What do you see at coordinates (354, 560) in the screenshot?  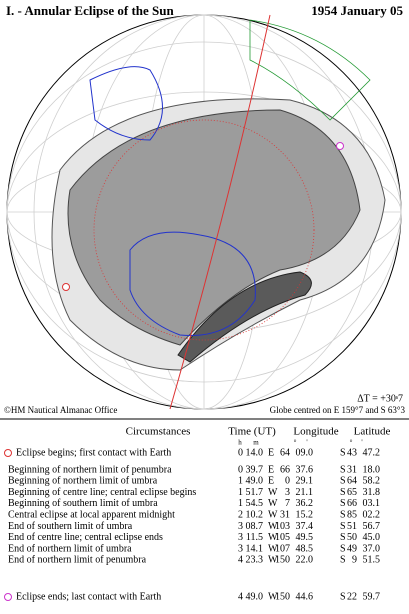 I see `cell: 9` at bounding box center [354, 560].